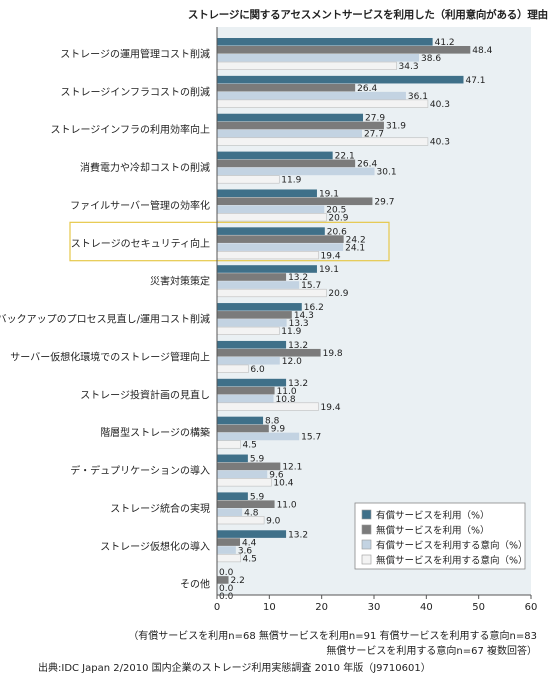 This screenshot has height=680, width=555. What do you see at coordinates (245, 551) in the screenshot?
I see `value-label: 3.6` at bounding box center [245, 551].